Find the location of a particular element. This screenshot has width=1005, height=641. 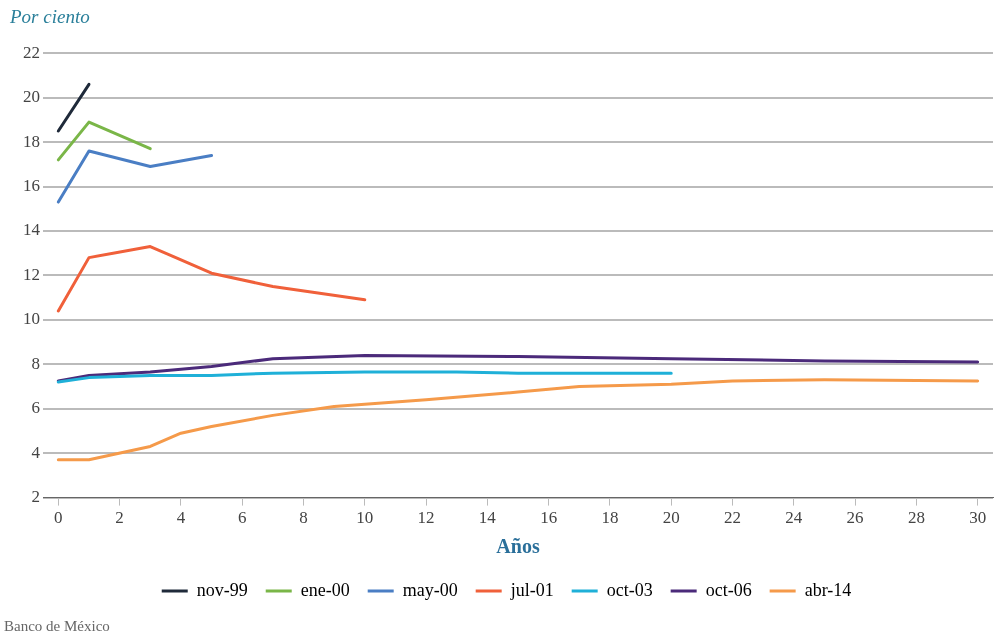

legend-label: abr-14 is located at coordinates (828, 589).